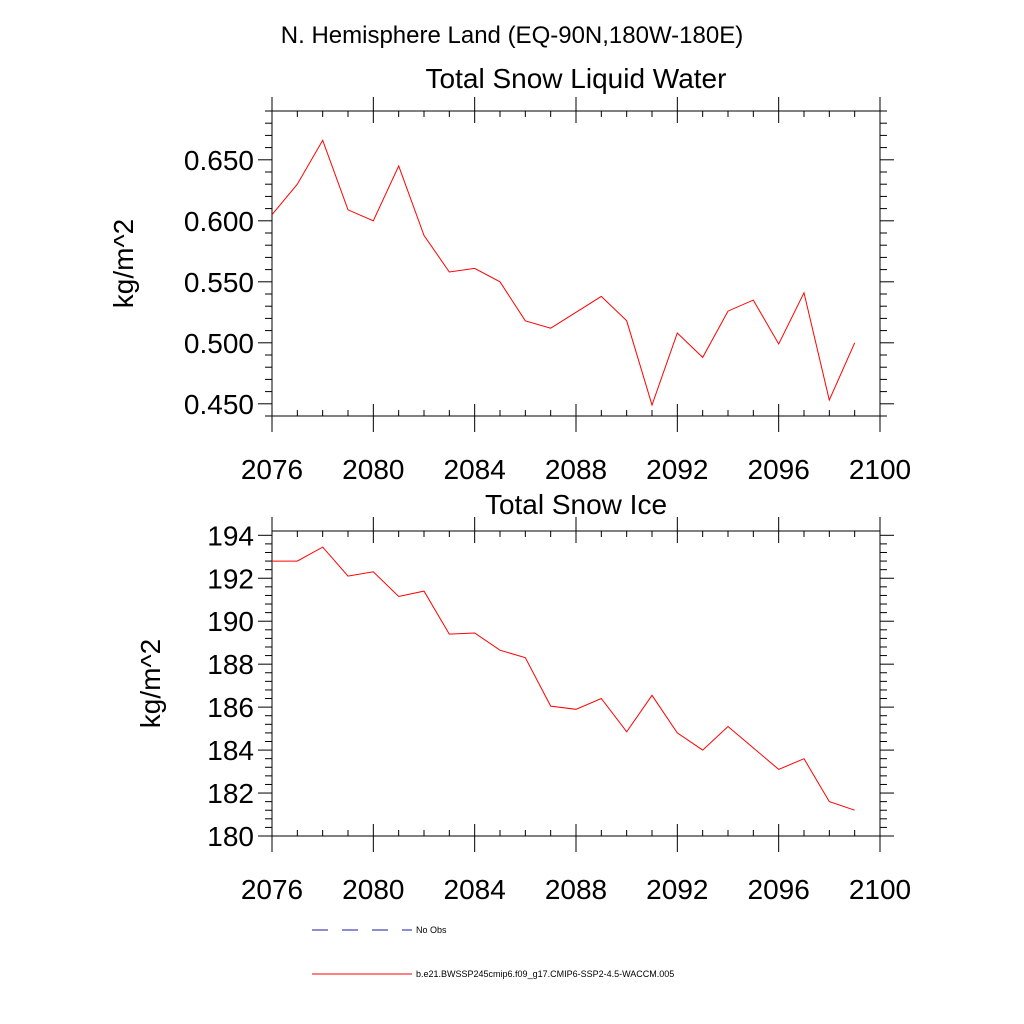 Image resolution: width=1024 pixels, height=1024 pixels. What do you see at coordinates (219, 221) in the screenshot?
I see `y-tick-label: 0.600` at bounding box center [219, 221].